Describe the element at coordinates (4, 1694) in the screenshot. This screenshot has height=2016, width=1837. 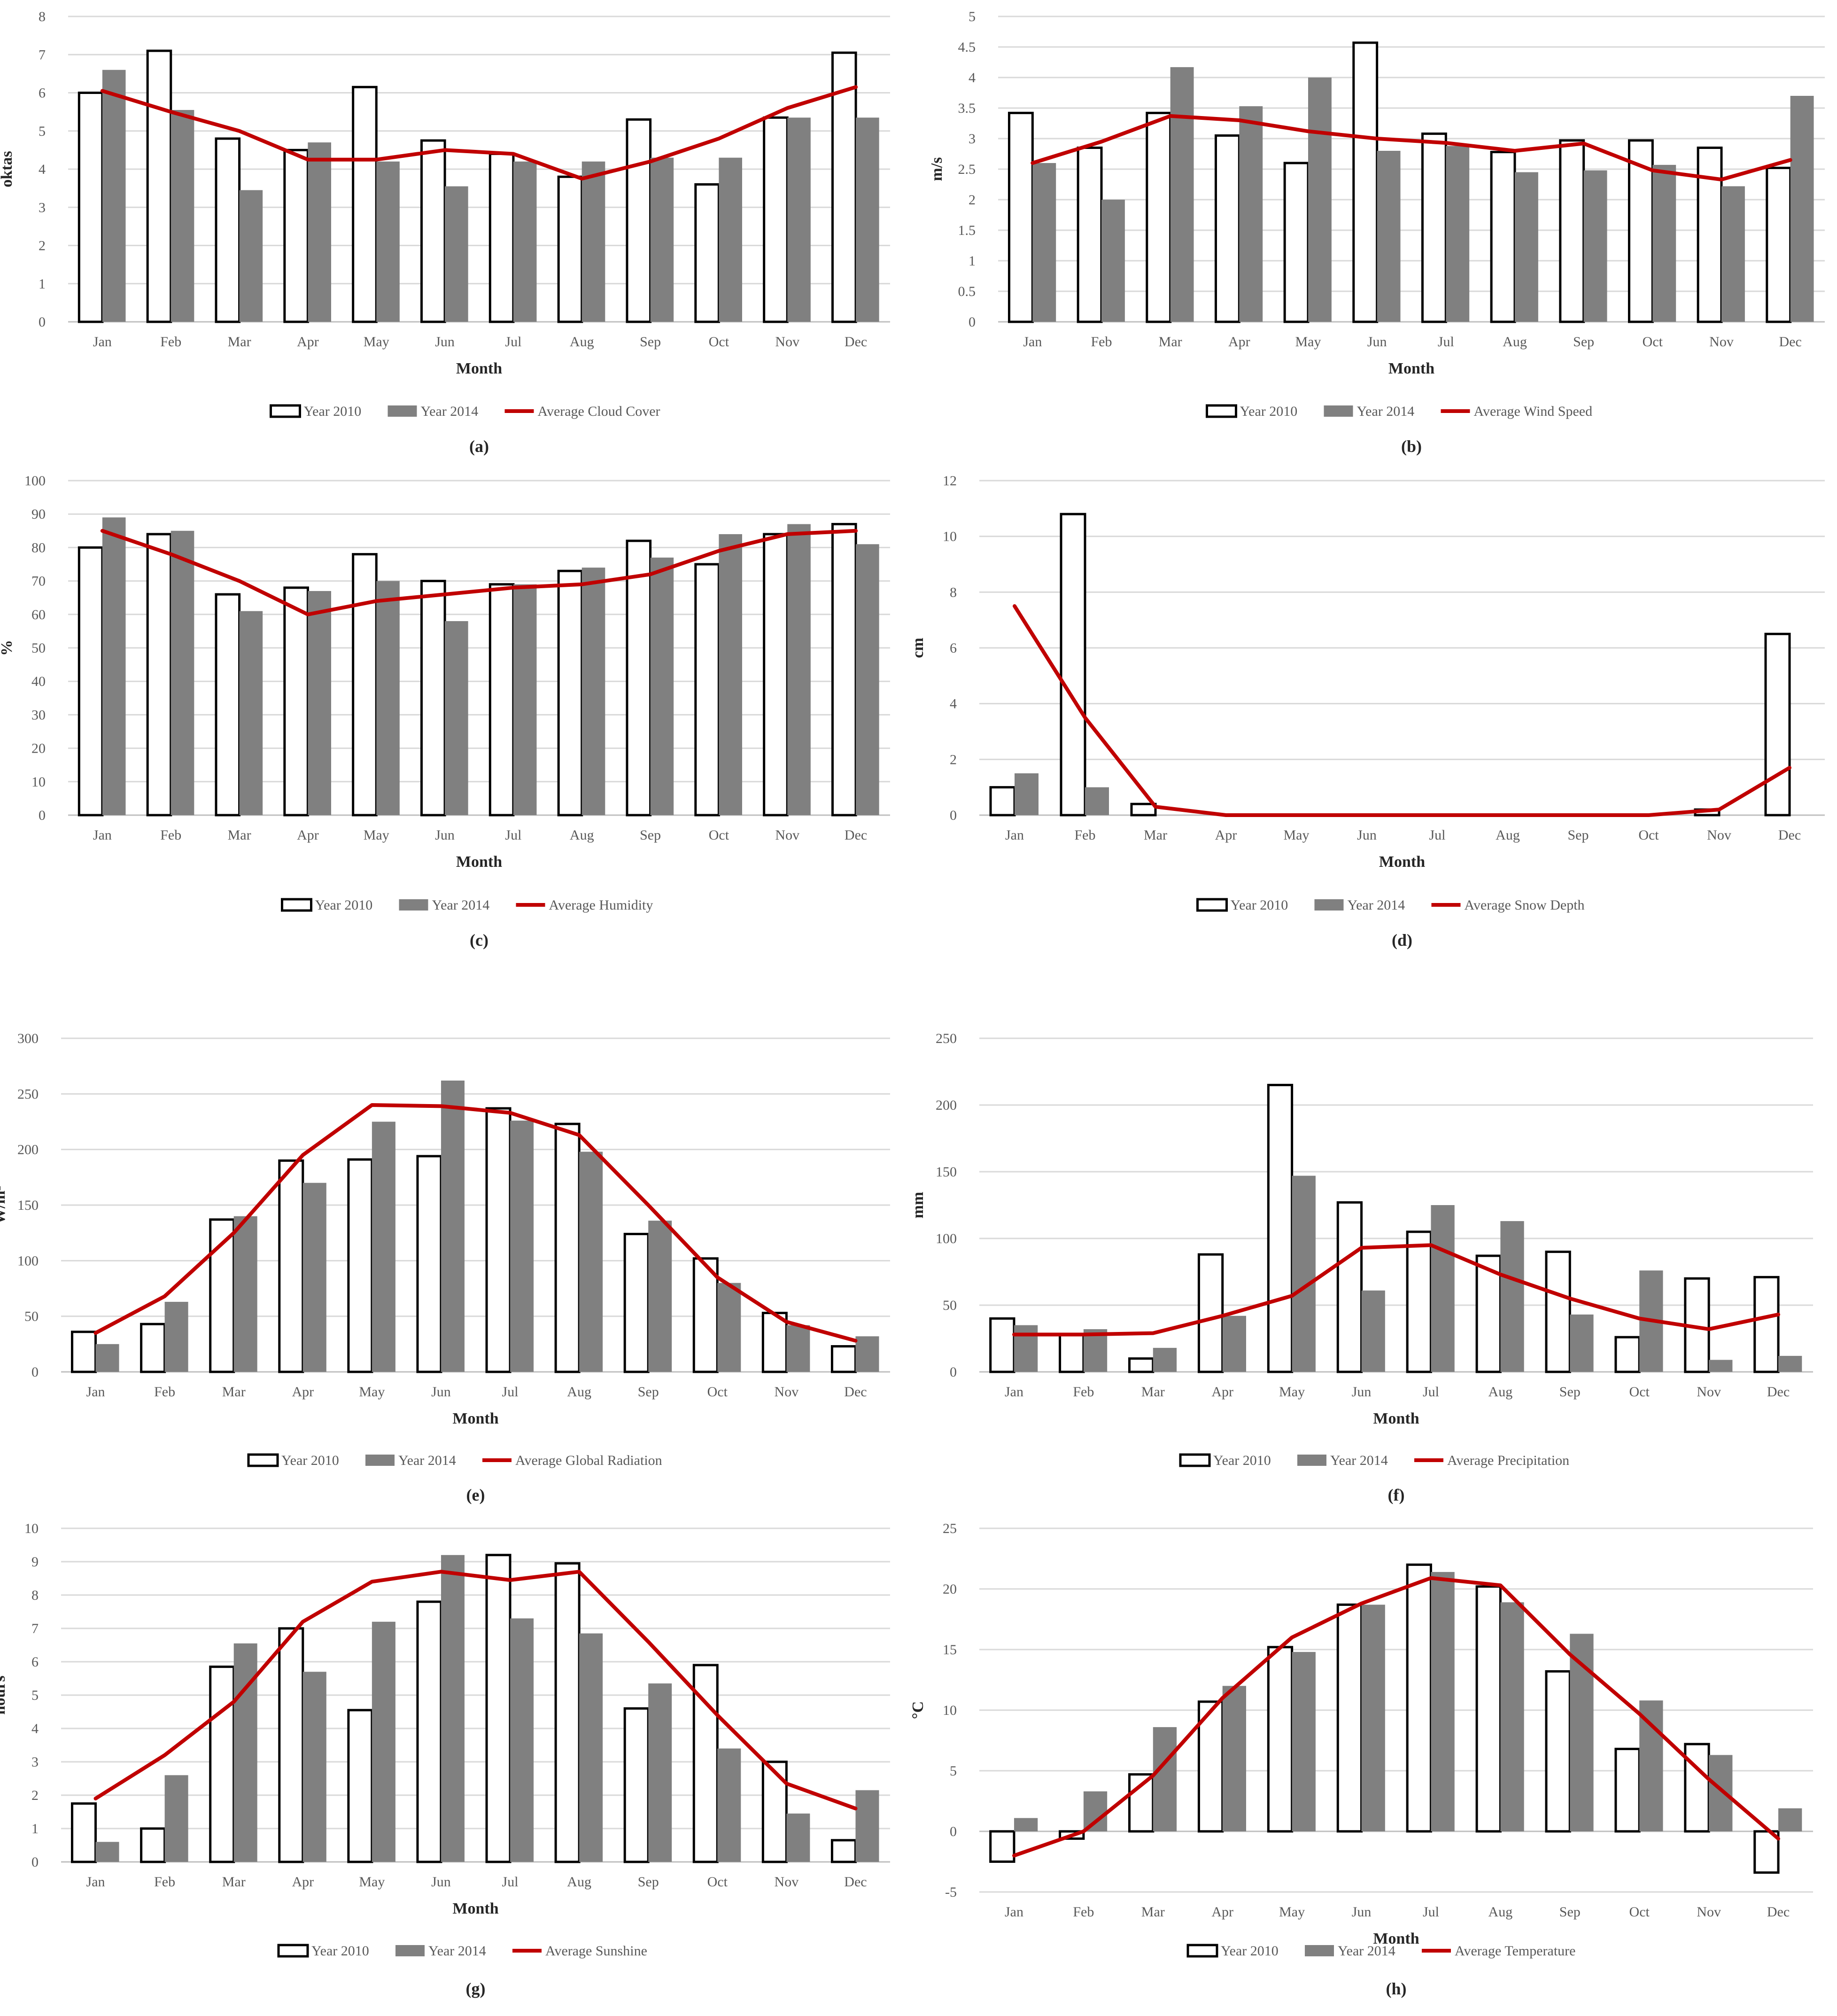
I see `y-axis-title: hours` at that location.